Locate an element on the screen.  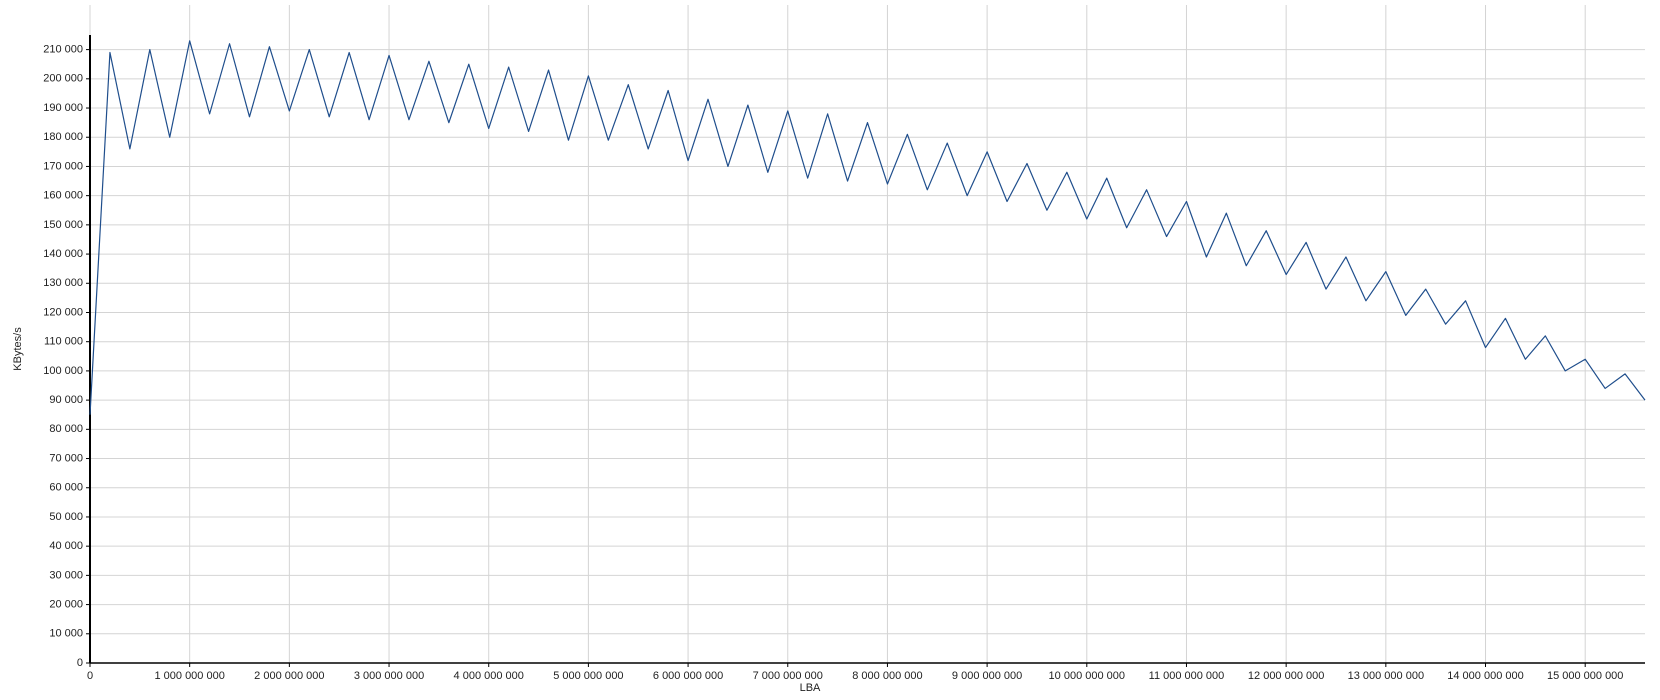
y-tick-label: 190 000 is located at coordinates (63, 108).